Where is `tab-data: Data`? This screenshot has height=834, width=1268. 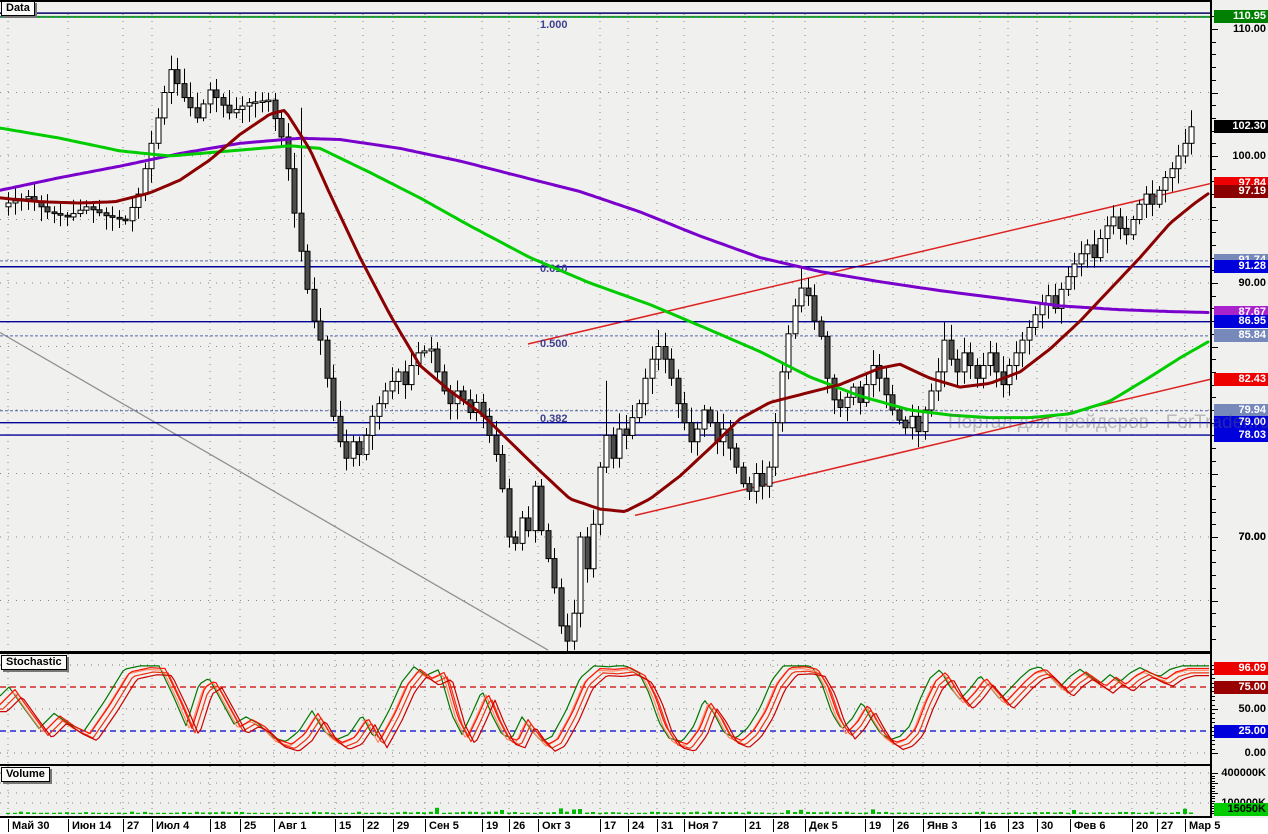 tab-data: Data is located at coordinates (18, 8).